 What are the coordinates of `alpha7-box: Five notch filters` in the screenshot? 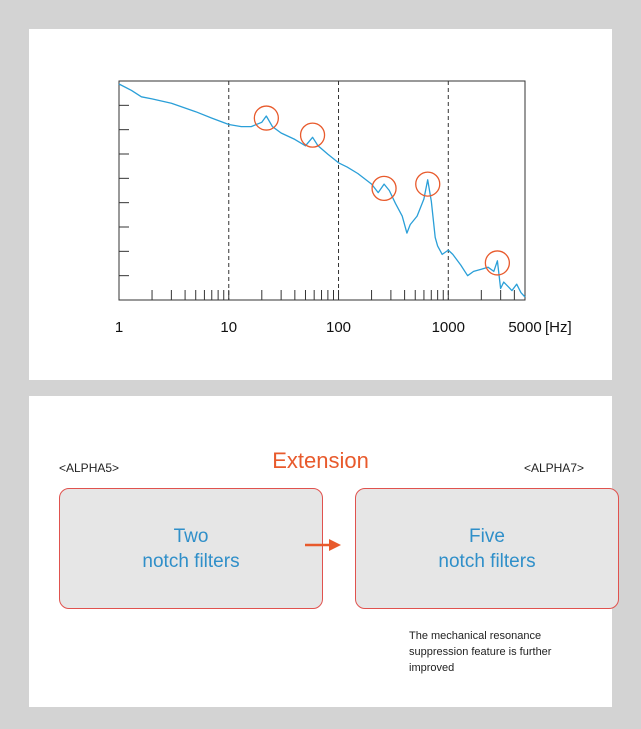 It's located at (487, 548).